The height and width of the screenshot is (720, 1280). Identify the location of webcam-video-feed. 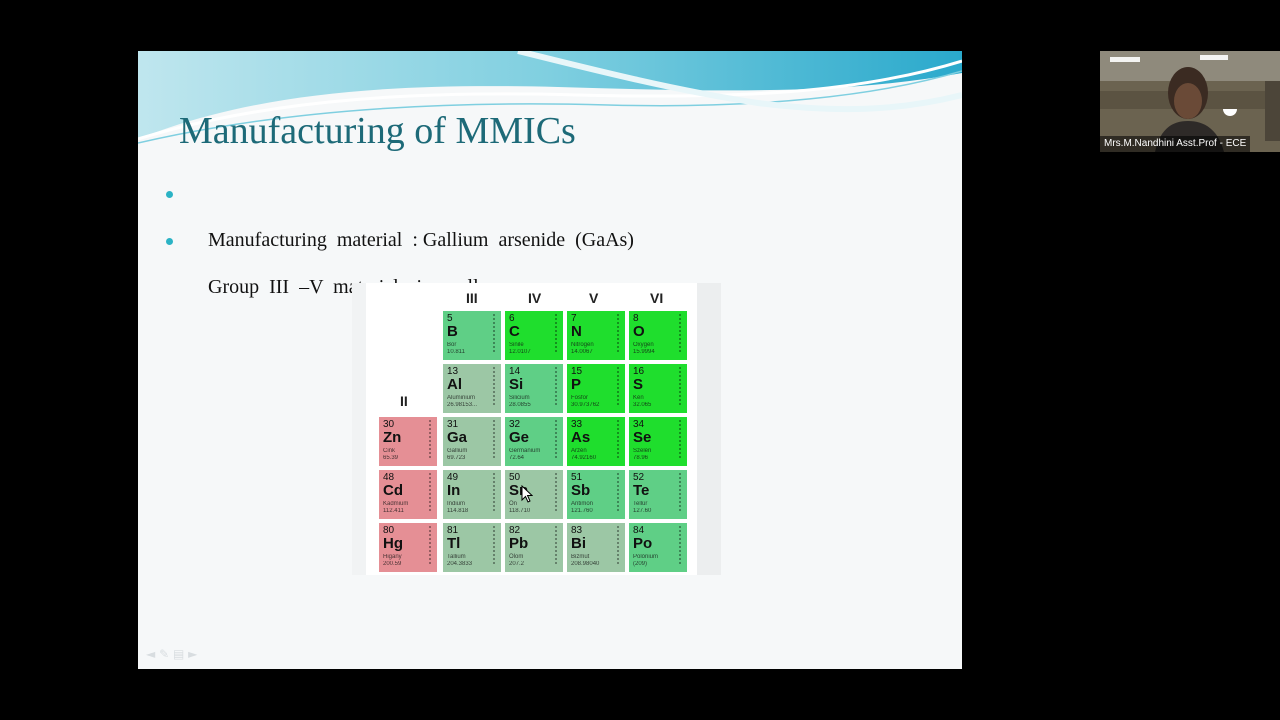
(1190, 101).